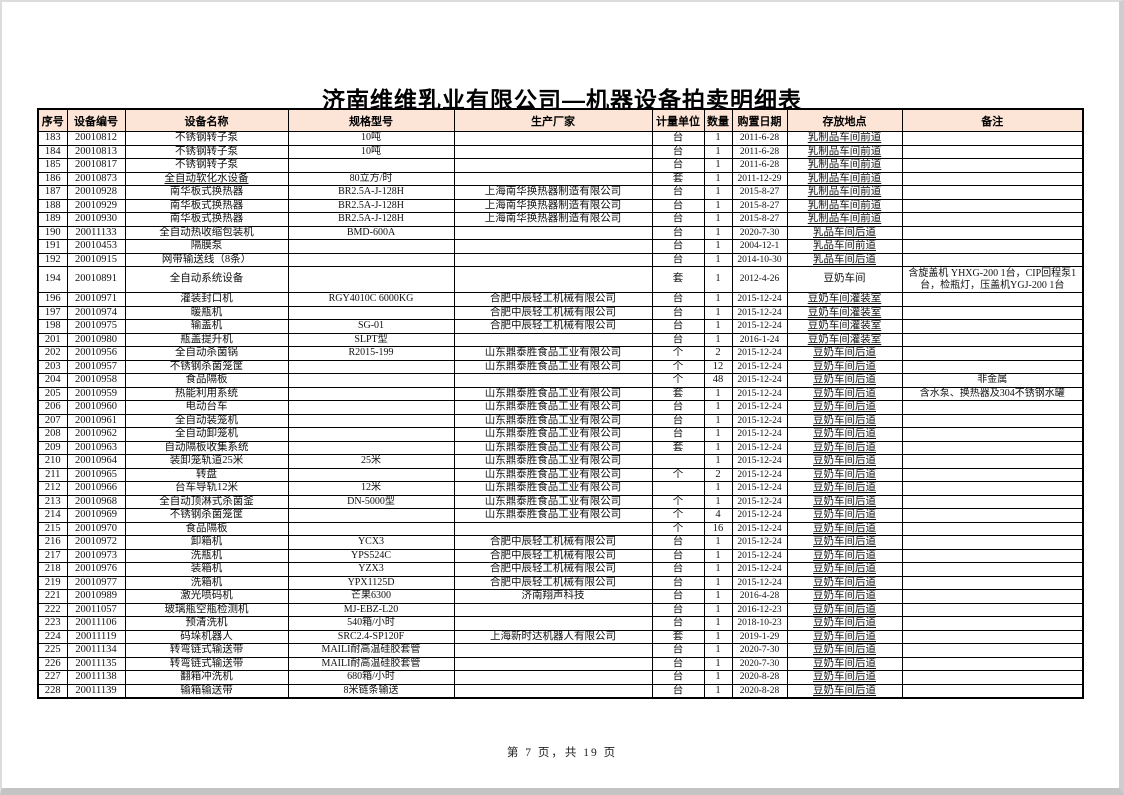  I want to click on cell-serial: 208, so click(52, 434).